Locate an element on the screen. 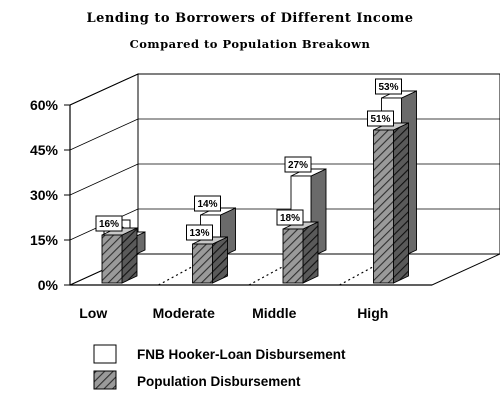  data-label: 51% is located at coordinates (380, 119).